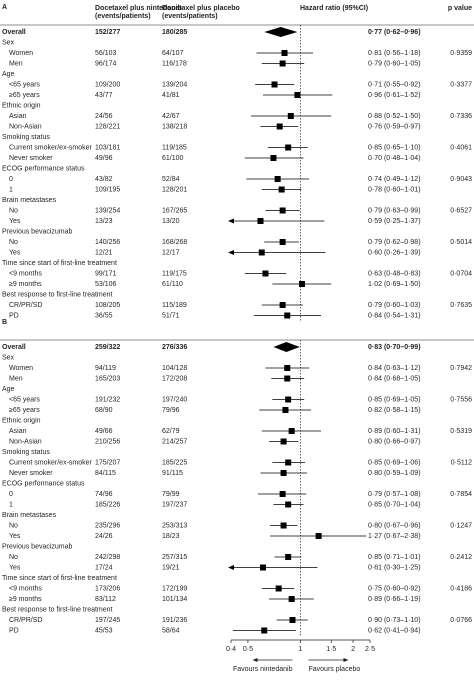  What do you see at coordinates (138, 8) in the screenshot?
I see `column-header: Docetaxel plus nintedanib` at bounding box center [138, 8].